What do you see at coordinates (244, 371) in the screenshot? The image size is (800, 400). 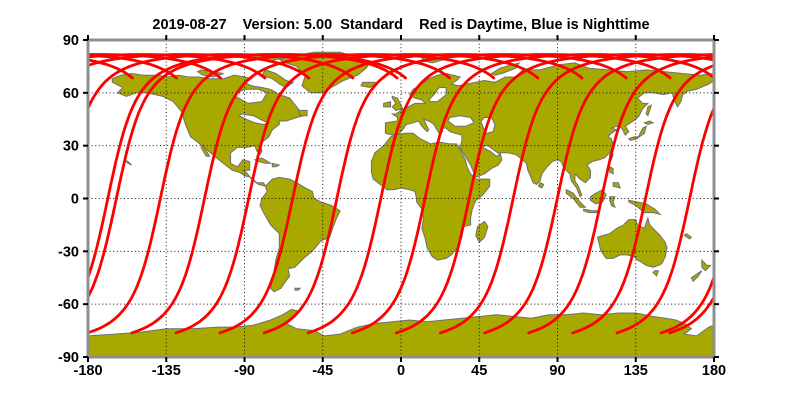 I see `x-tick-label: -90` at bounding box center [244, 371].